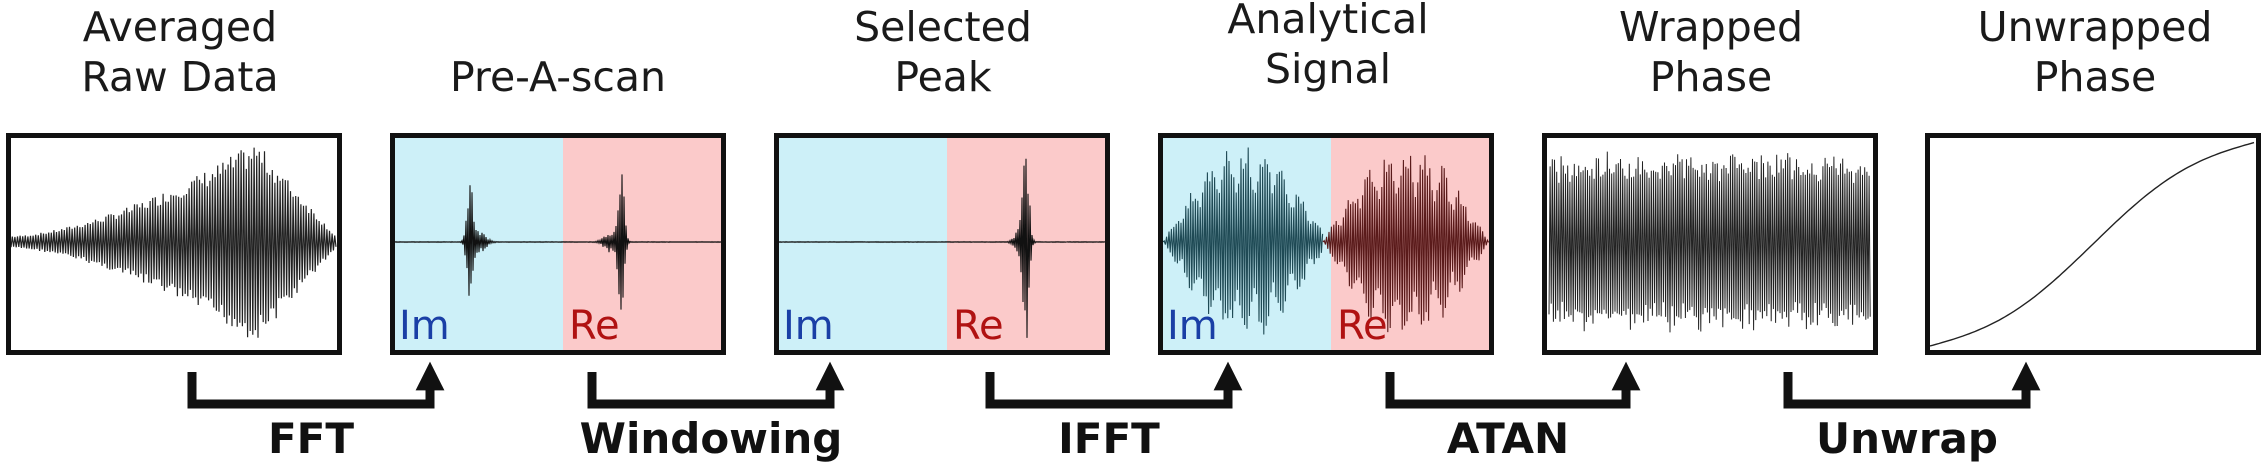 The height and width of the screenshot is (469, 2267). I want to click on panel-wrapped-phase, so click(1710, 244).